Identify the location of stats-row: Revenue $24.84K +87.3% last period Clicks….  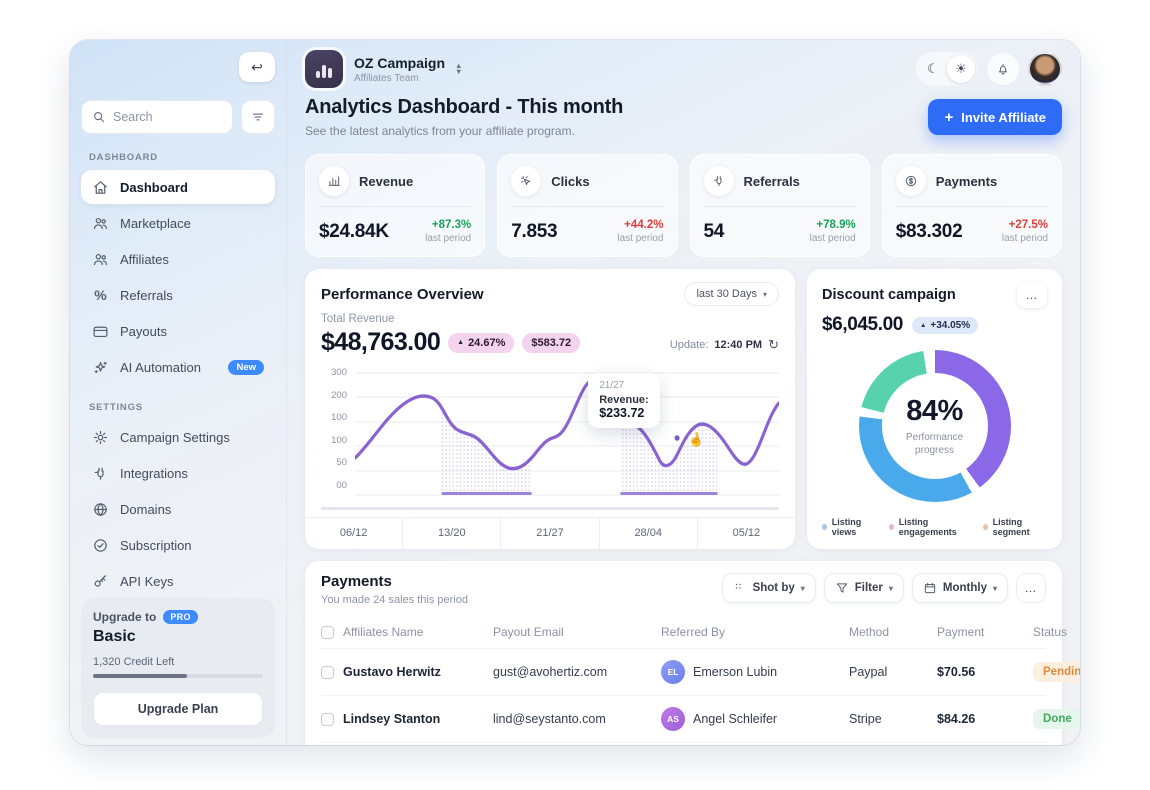
(683, 205).